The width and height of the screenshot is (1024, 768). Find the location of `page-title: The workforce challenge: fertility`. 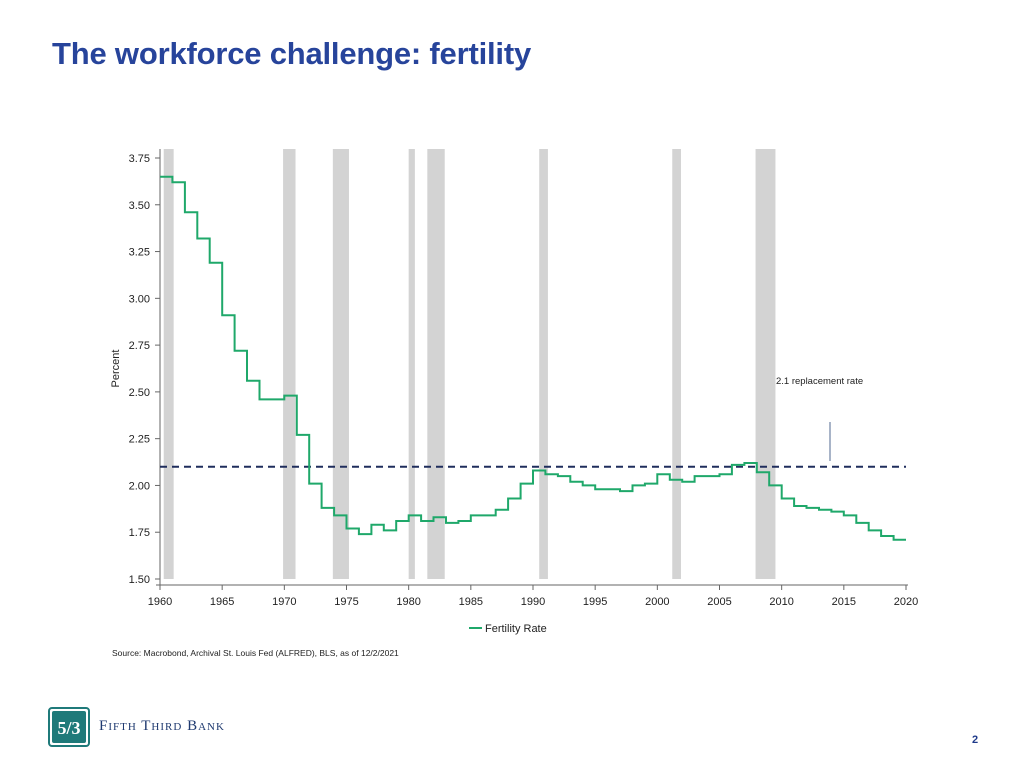

page-title: The workforce challenge: fertility is located at coordinates (291, 53).